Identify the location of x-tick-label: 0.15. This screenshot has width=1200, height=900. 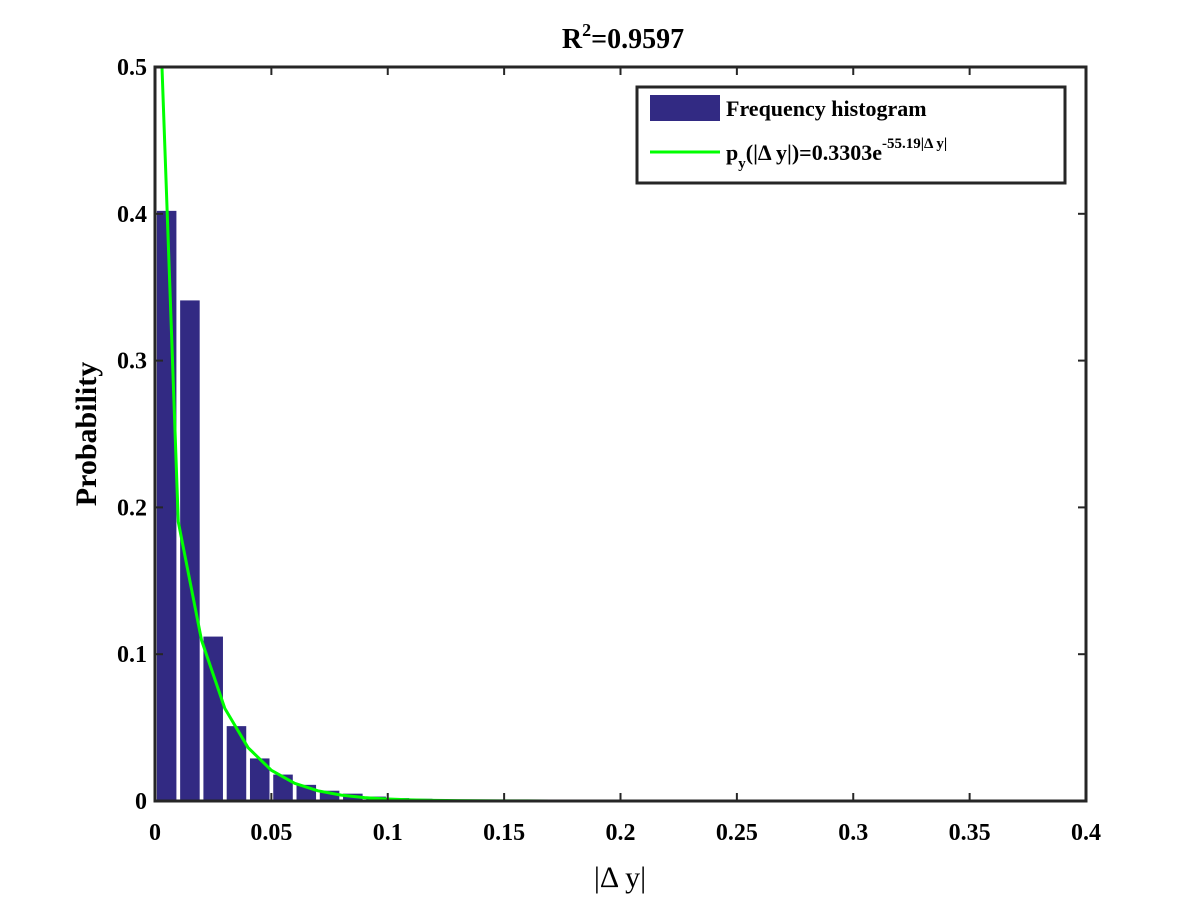
(504, 833).